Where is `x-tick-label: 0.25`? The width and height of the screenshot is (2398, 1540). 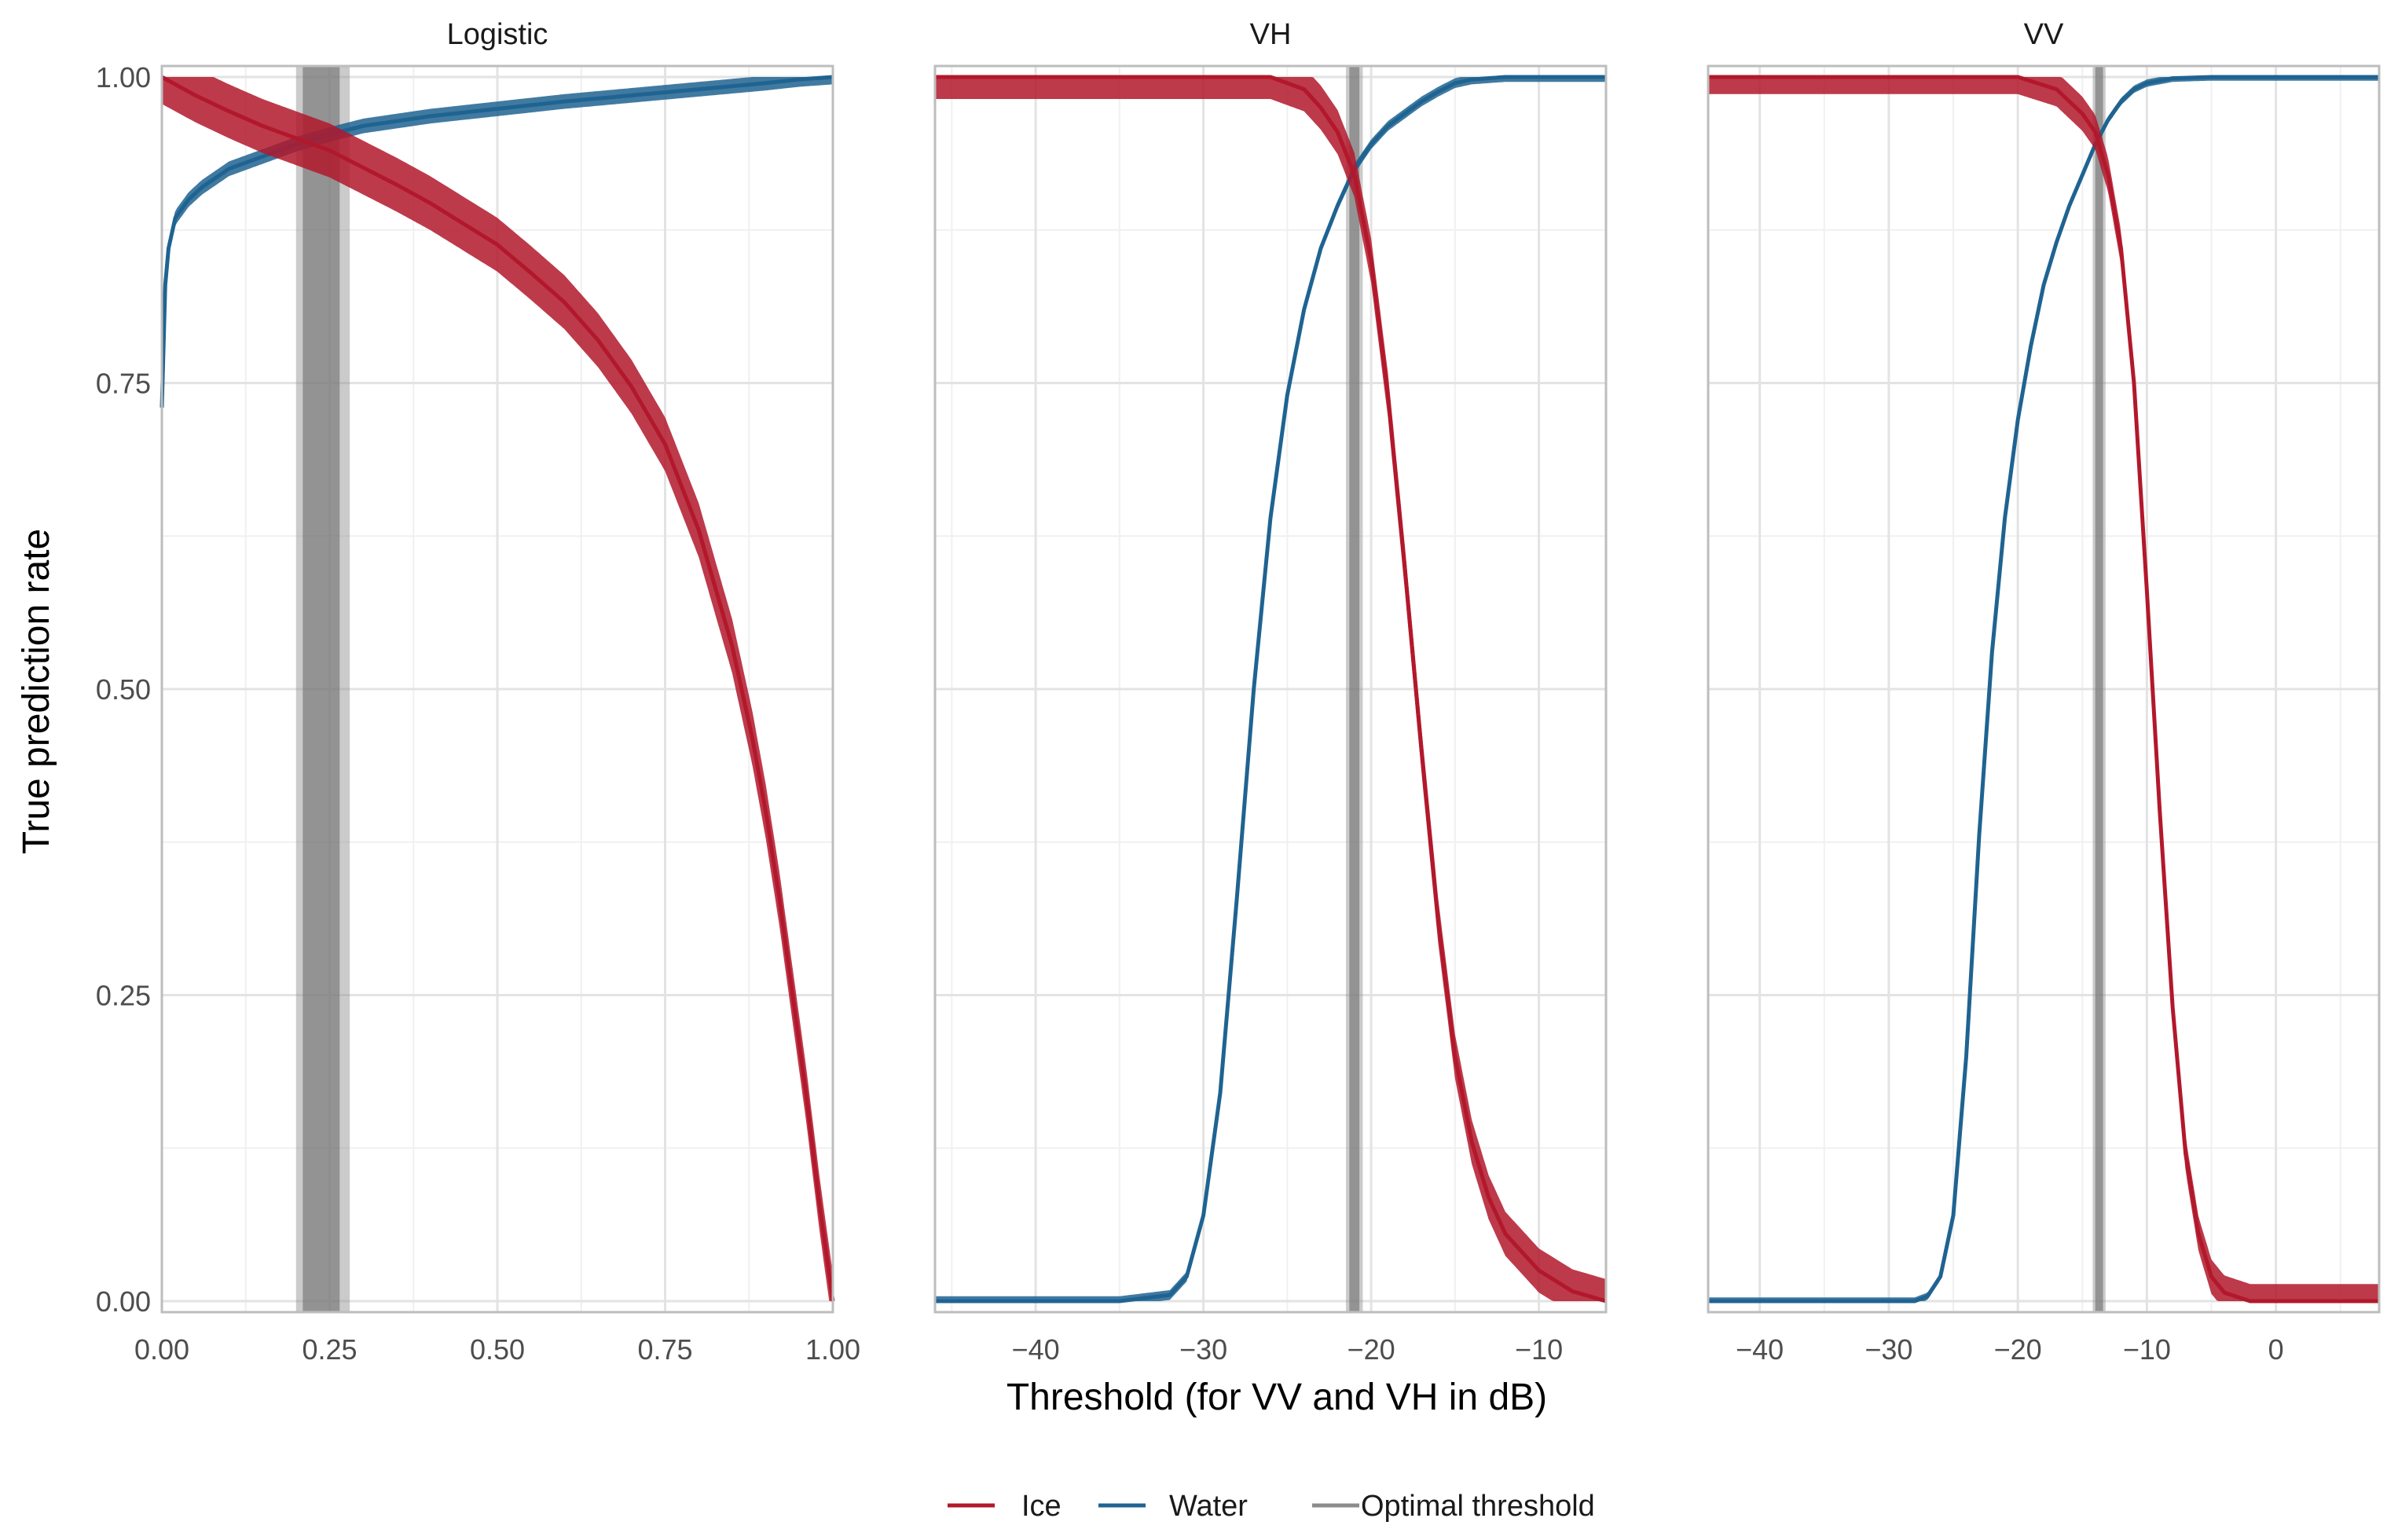
x-tick-label: 0.25 is located at coordinates (329, 1349).